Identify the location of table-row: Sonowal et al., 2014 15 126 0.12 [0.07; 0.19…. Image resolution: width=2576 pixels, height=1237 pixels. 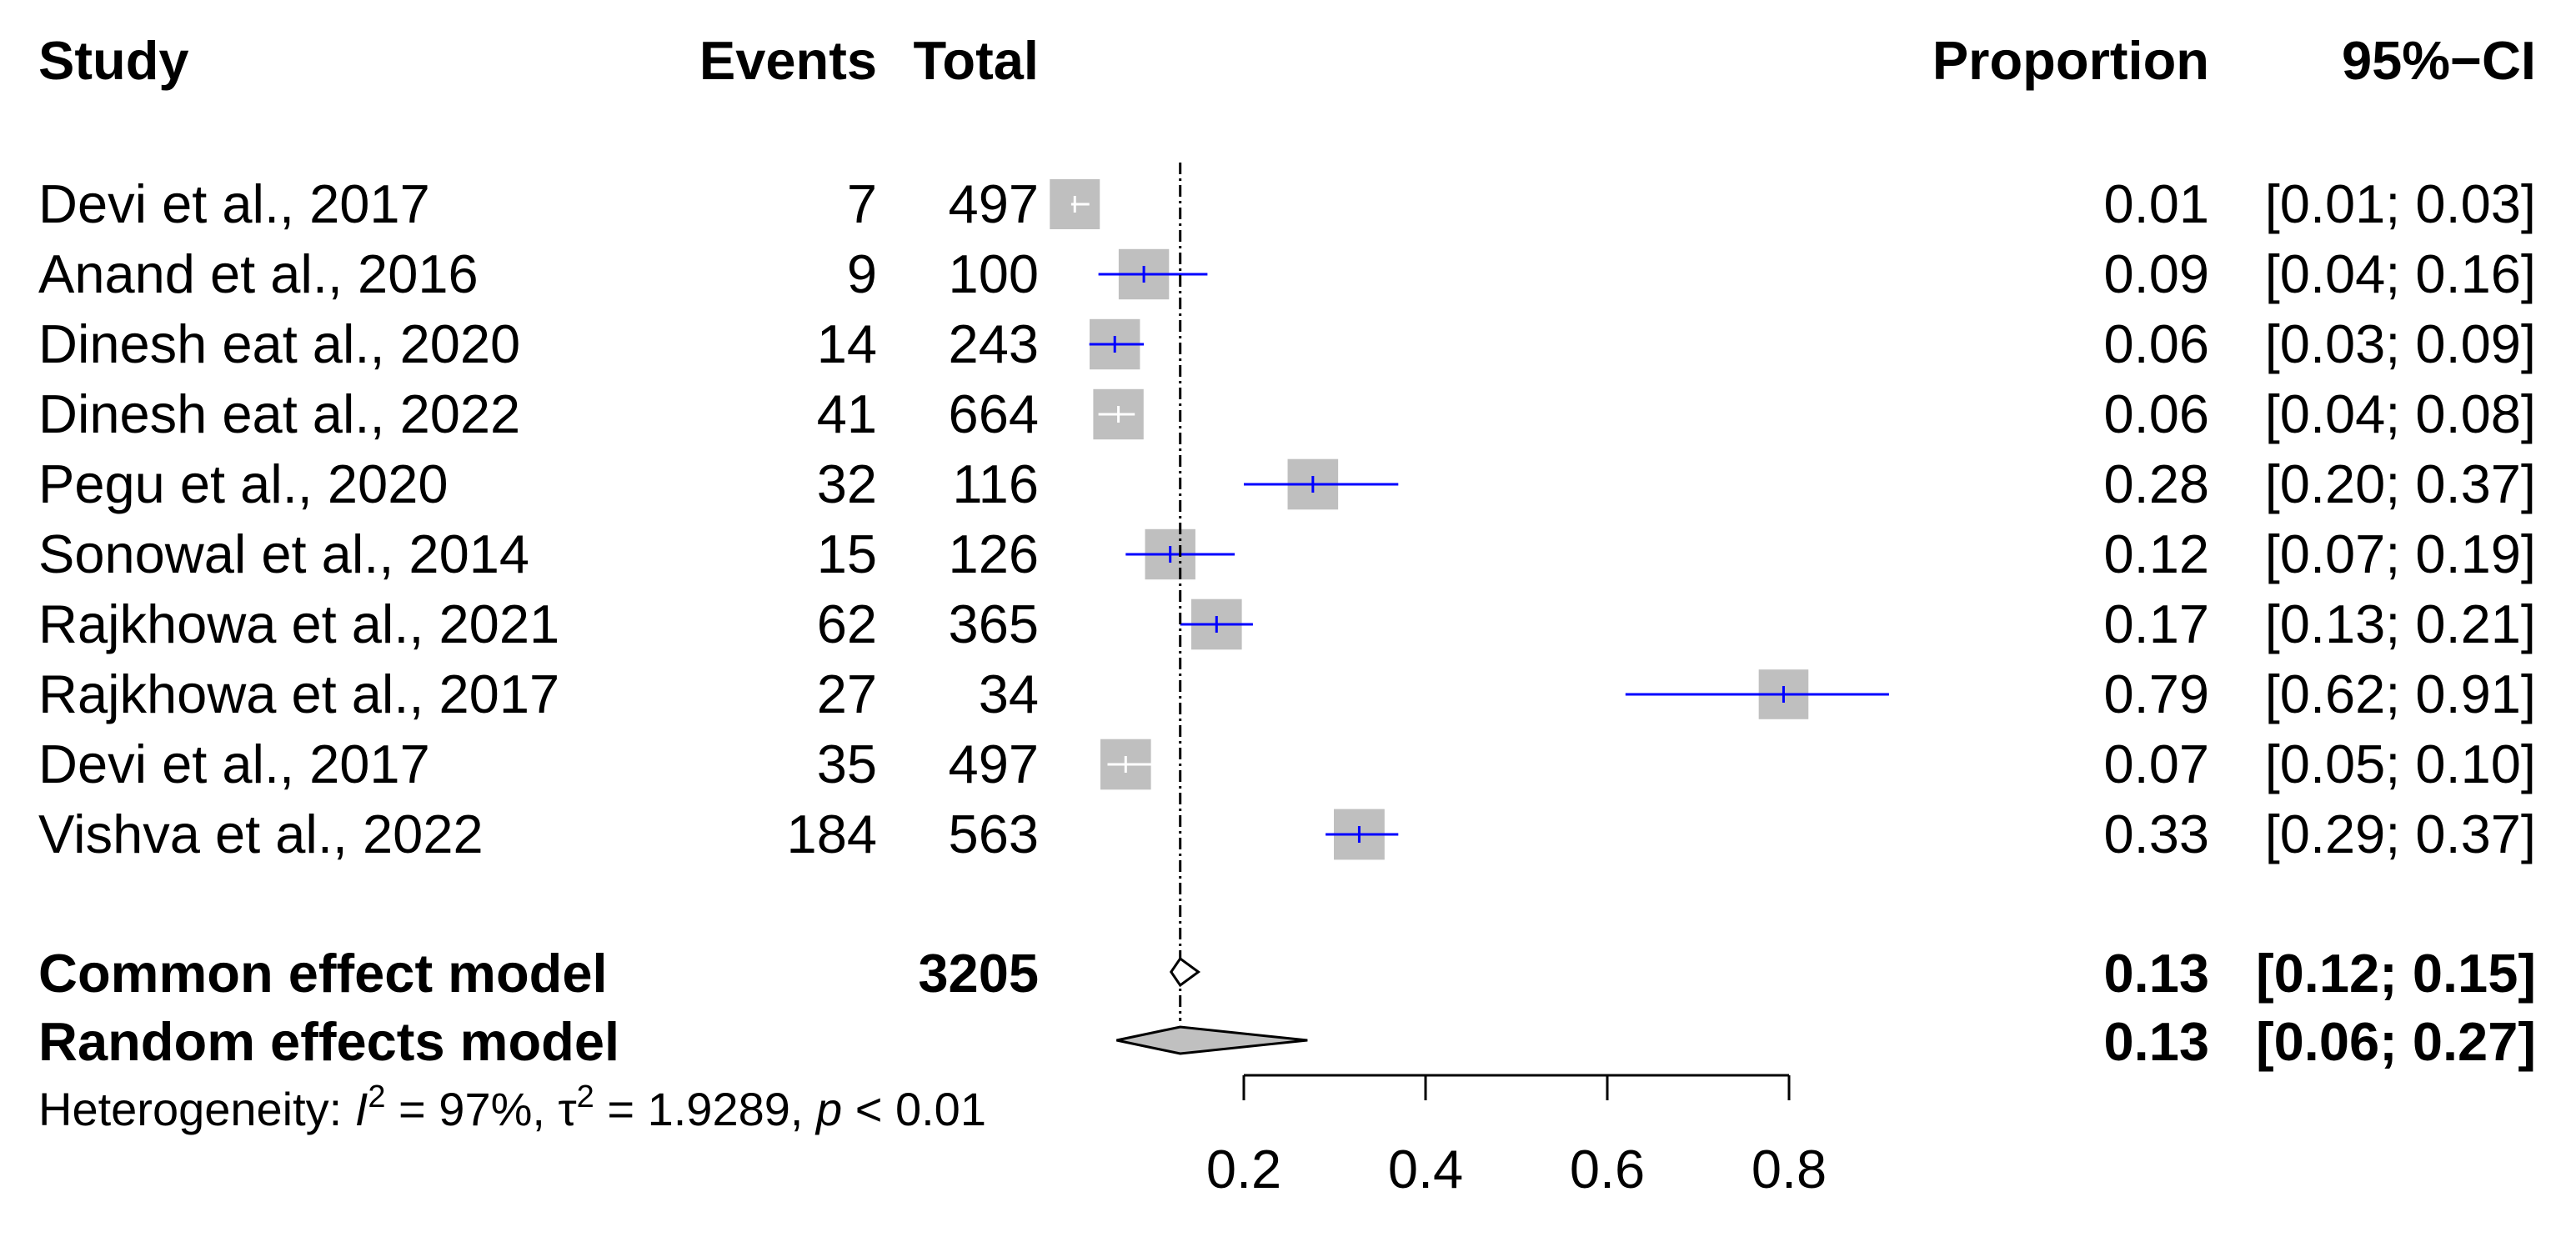
(1287, 553).